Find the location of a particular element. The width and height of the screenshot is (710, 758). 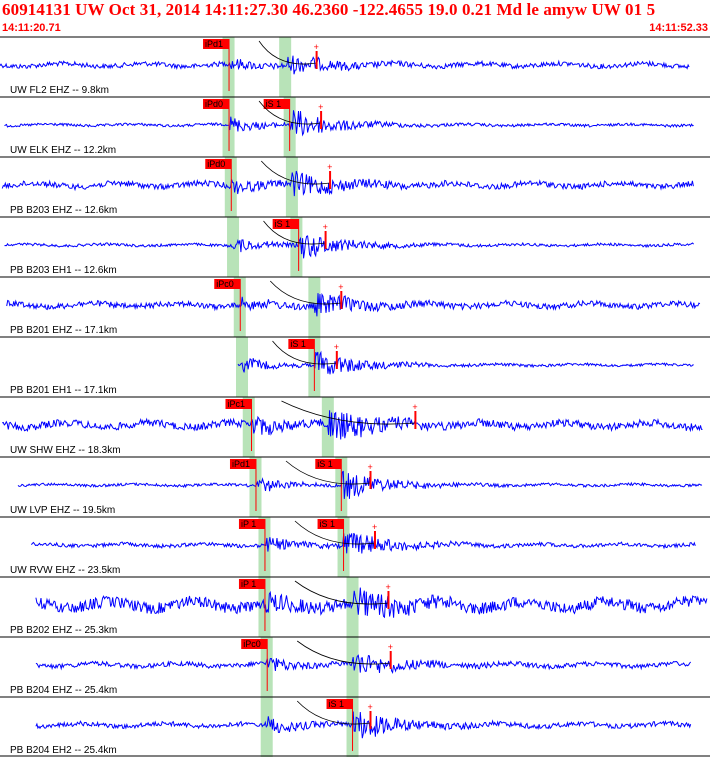

p-pick-label: iPc1 is located at coordinates (236, 404).